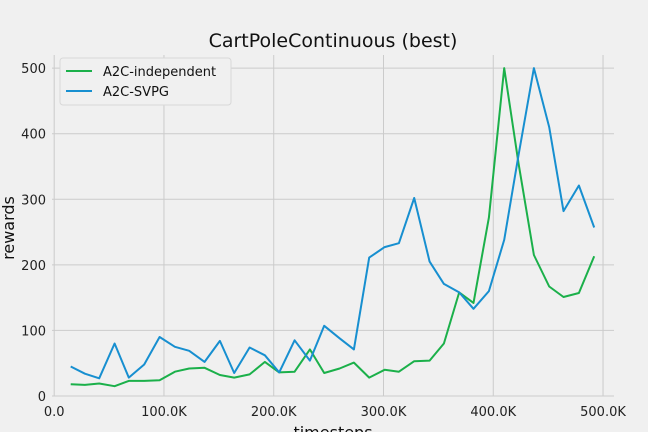  Describe the element at coordinates (332, 427) in the screenshot. I see `x-axis-label: timesteps` at that location.